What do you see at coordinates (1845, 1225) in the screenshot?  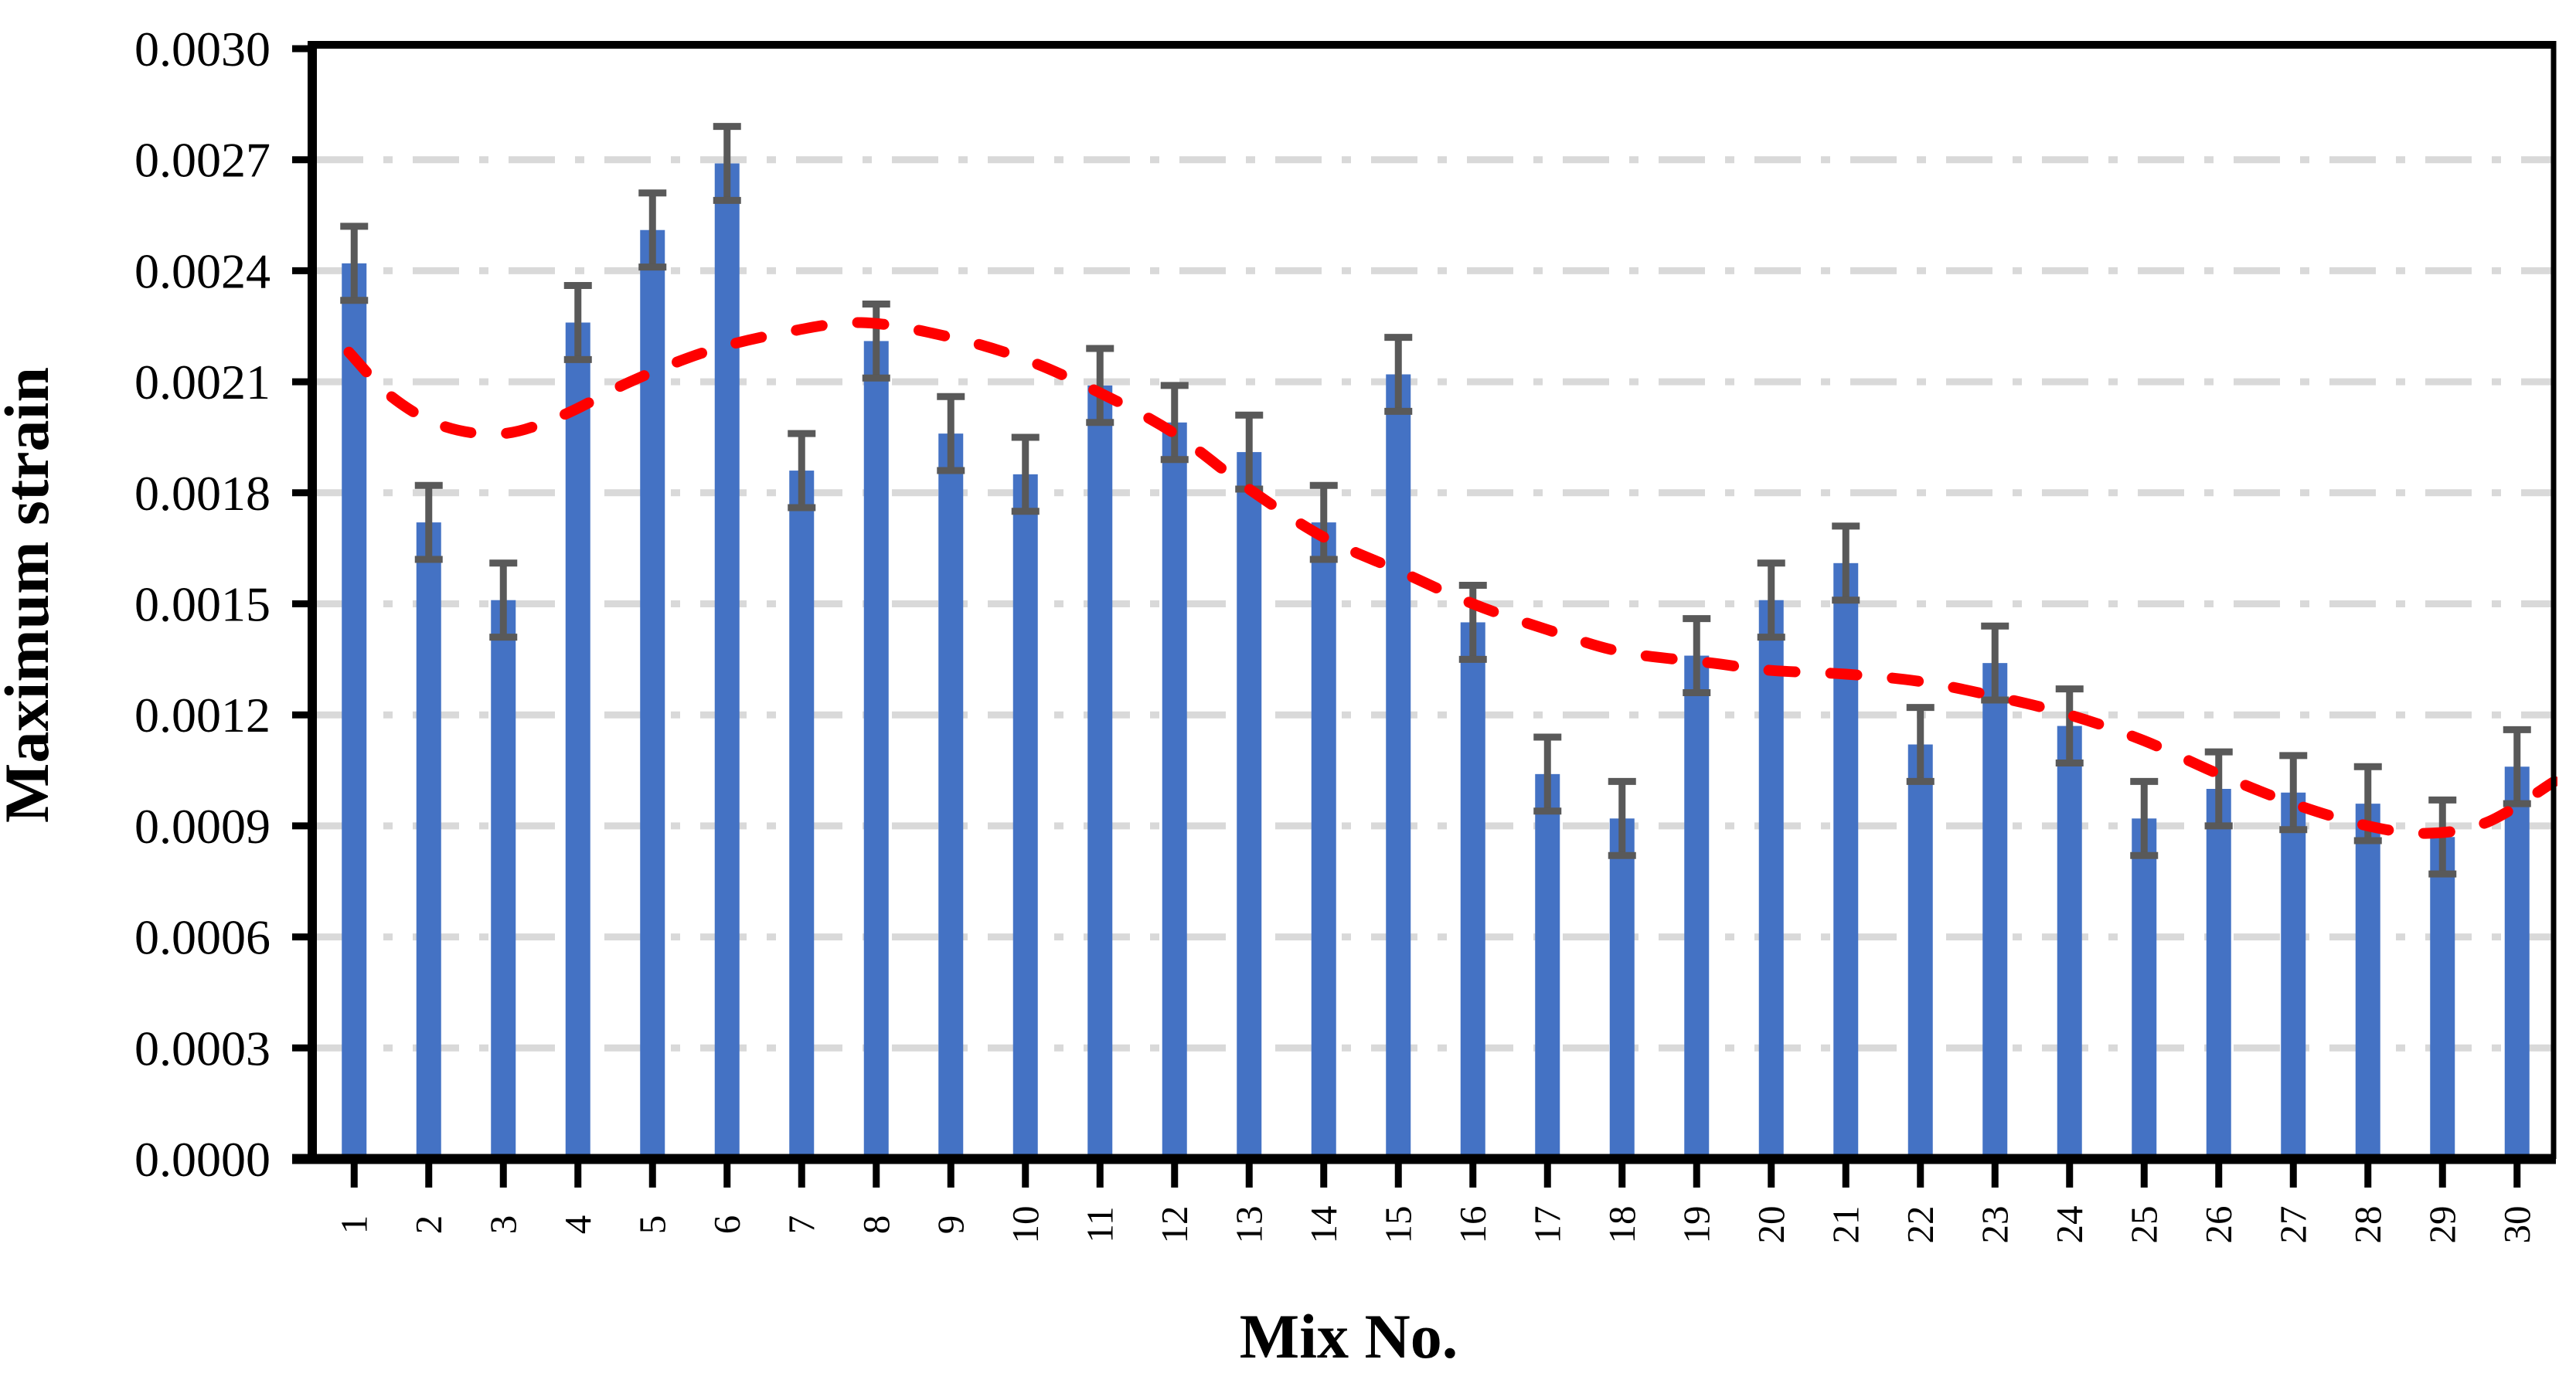 I see `x-tick-label: 21` at bounding box center [1845, 1225].